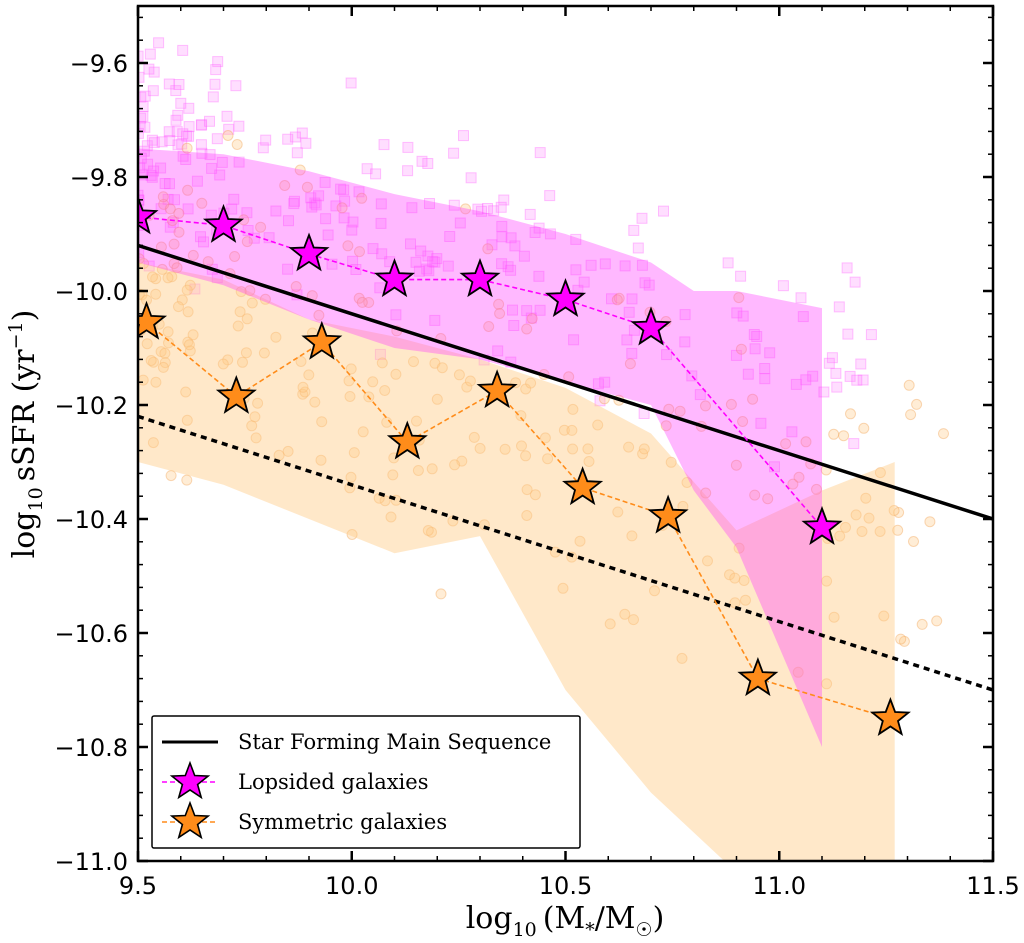 Image resolution: width=1024 pixels, height=943 pixels. What do you see at coordinates (366, 782) in the screenshot?
I see `legend-box` at bounding box center [366, 782].